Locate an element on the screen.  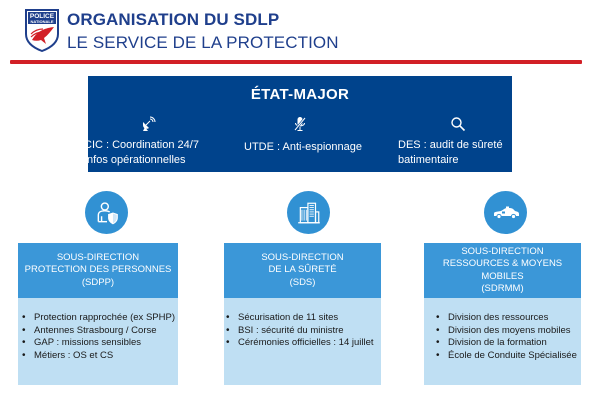
subdirection-name: DE LA SÛRETÉ is located at coordinates (302, 270).